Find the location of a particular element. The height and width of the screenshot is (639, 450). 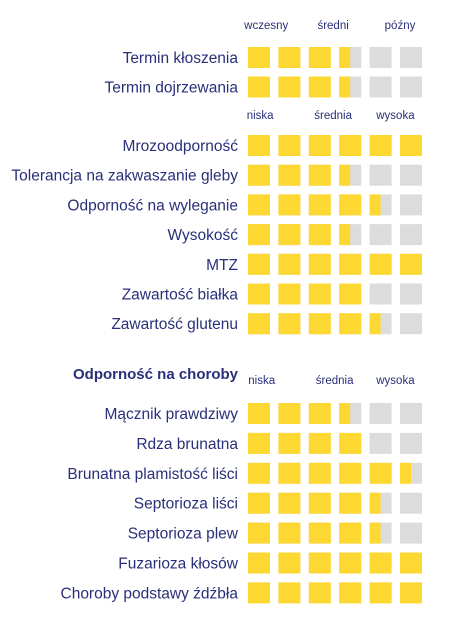

row-label: Zawartość glutenu is located at coordinates (174, 324).